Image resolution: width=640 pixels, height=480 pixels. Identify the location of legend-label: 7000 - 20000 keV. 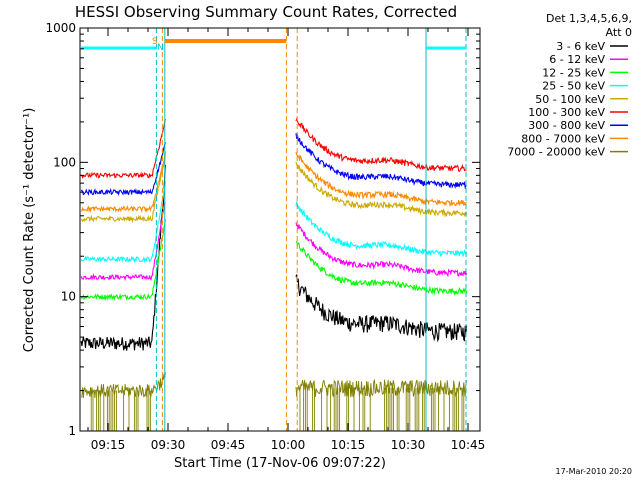
(556, 152).